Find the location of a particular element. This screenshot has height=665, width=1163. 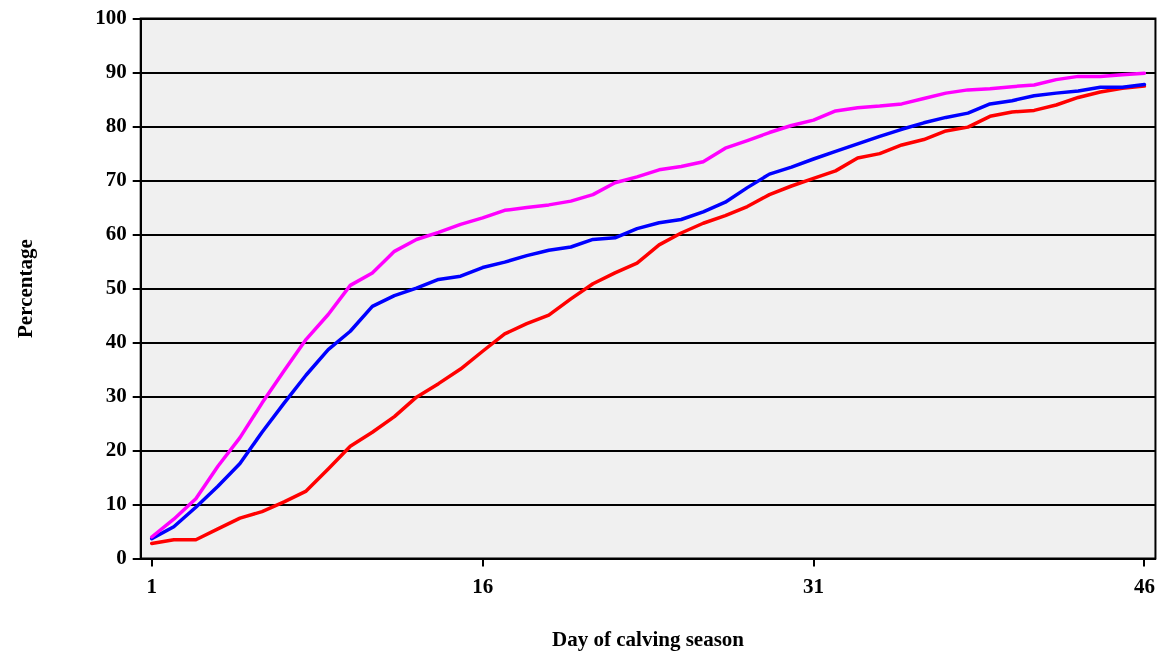

x-tick-label: 46 is located at coordinates (1144, 585).